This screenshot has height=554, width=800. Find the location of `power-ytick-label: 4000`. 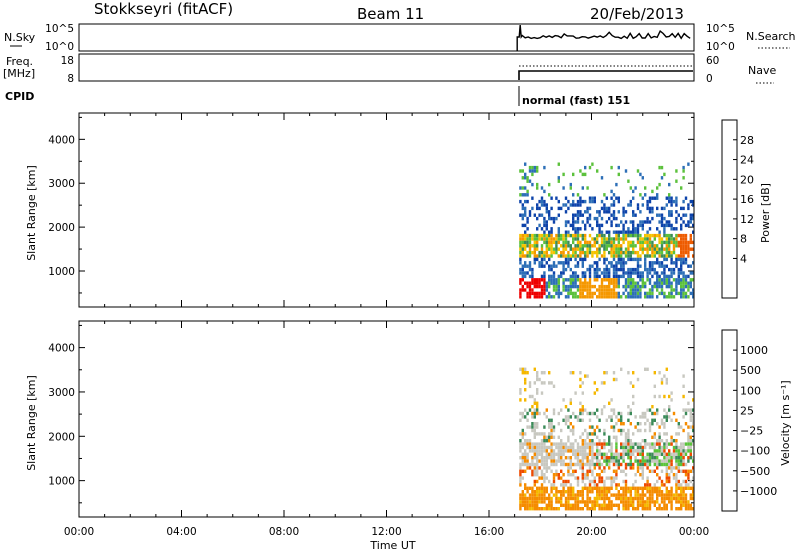

power-ytick-label: 4000 is located at coordinates (61, 140).